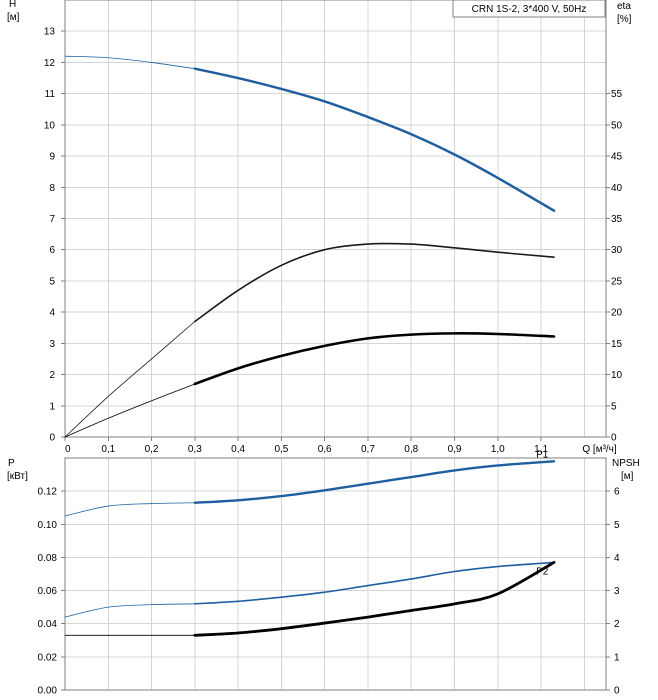  I want to click on upper-right-tick-label: 10, so click(617, 375).